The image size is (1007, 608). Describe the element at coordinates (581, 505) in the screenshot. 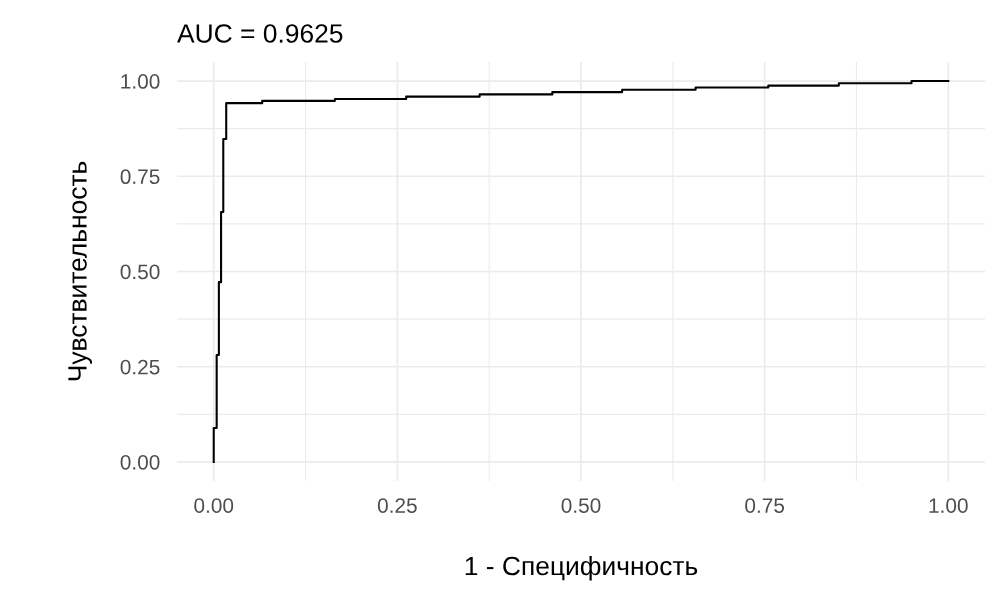

I see `x-tick-label: 0.50` at that location.